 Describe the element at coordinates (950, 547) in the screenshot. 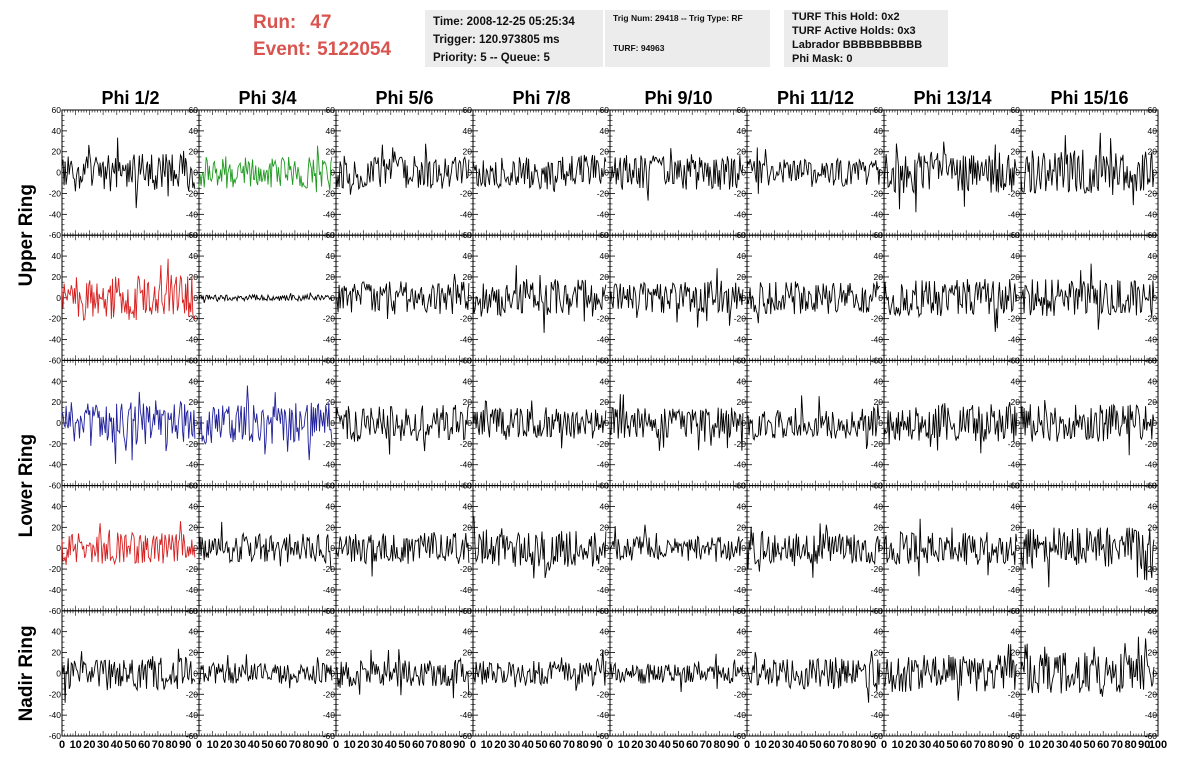

I see `trace-r4-c7` at that location.